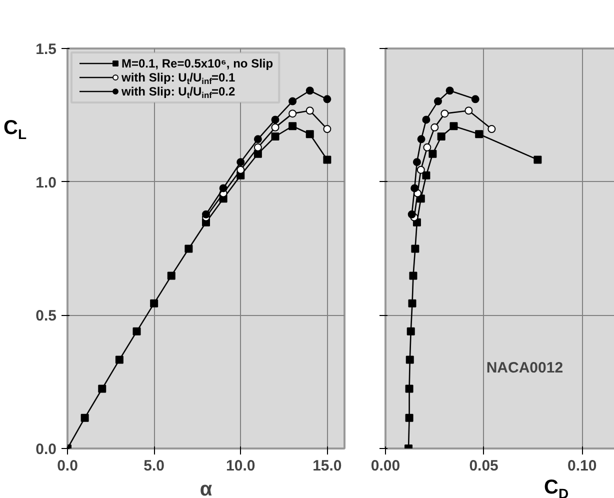 Image resolution: width=614 pixels, height=498 pixels. I want to click on x-tick-label: 10.0, so click(241, 466).